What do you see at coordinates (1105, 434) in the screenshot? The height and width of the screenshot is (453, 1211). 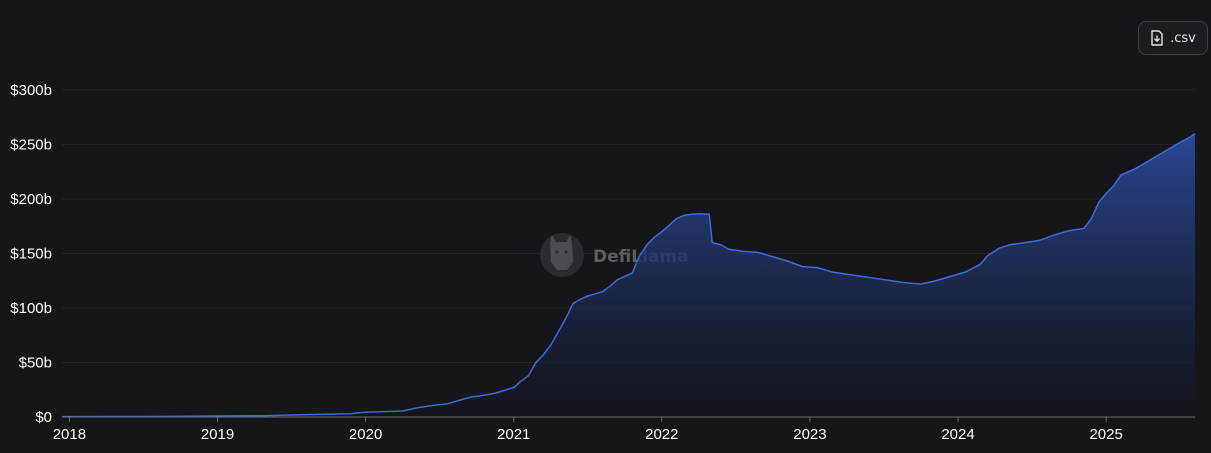 I see `x-tick-label: 2025` at bounding box center [1105, 434].